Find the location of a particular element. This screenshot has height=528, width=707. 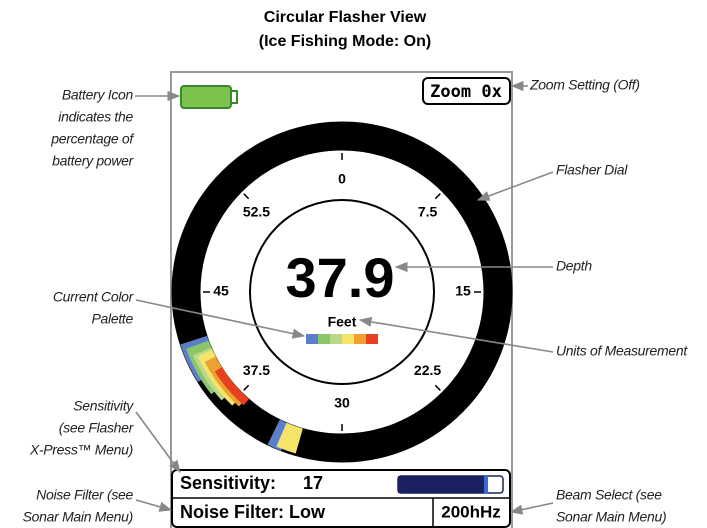

dial-label: 22.5 is located at coordinates (427, 370).